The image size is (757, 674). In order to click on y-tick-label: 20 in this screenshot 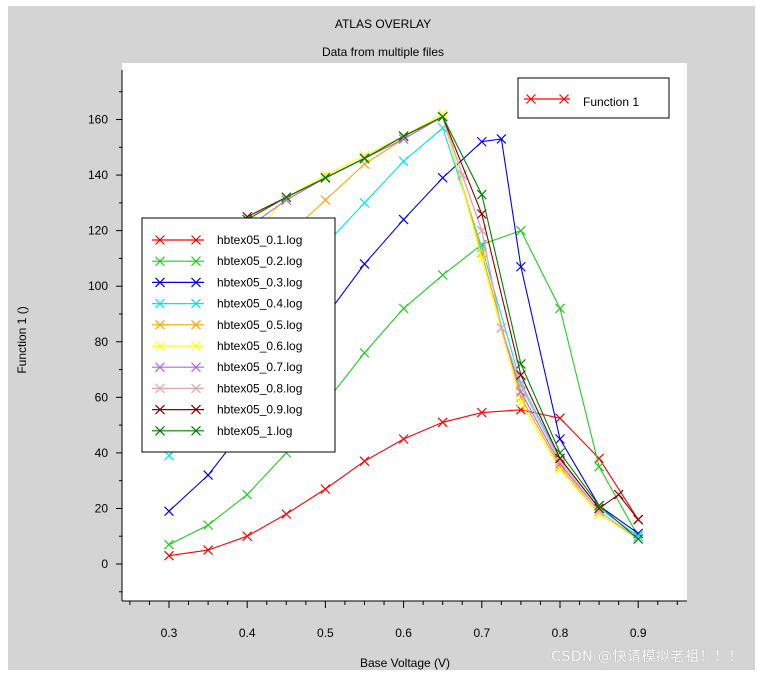, I will do `click(102, 508)`.